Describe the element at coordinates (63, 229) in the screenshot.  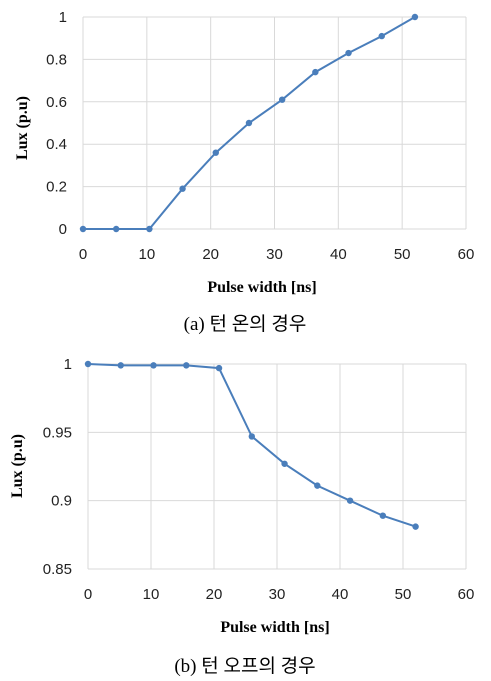
I see `y-tick-label: 0` at that location.